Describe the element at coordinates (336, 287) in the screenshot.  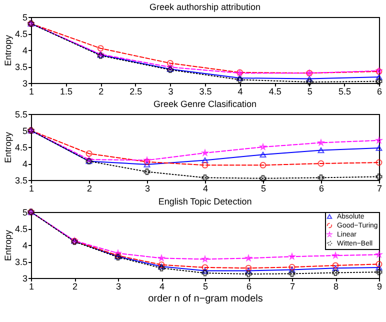
I see `x-tick-label: 8` at that location.